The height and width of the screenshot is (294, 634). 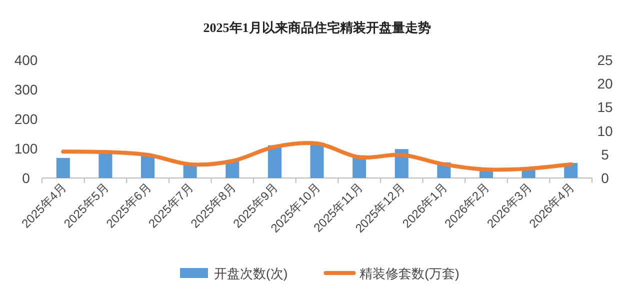 What do you see at coordinates (605, 130) in the screenshot?
I see `y2-tick-label: 10` at bounding box center [605, 130].